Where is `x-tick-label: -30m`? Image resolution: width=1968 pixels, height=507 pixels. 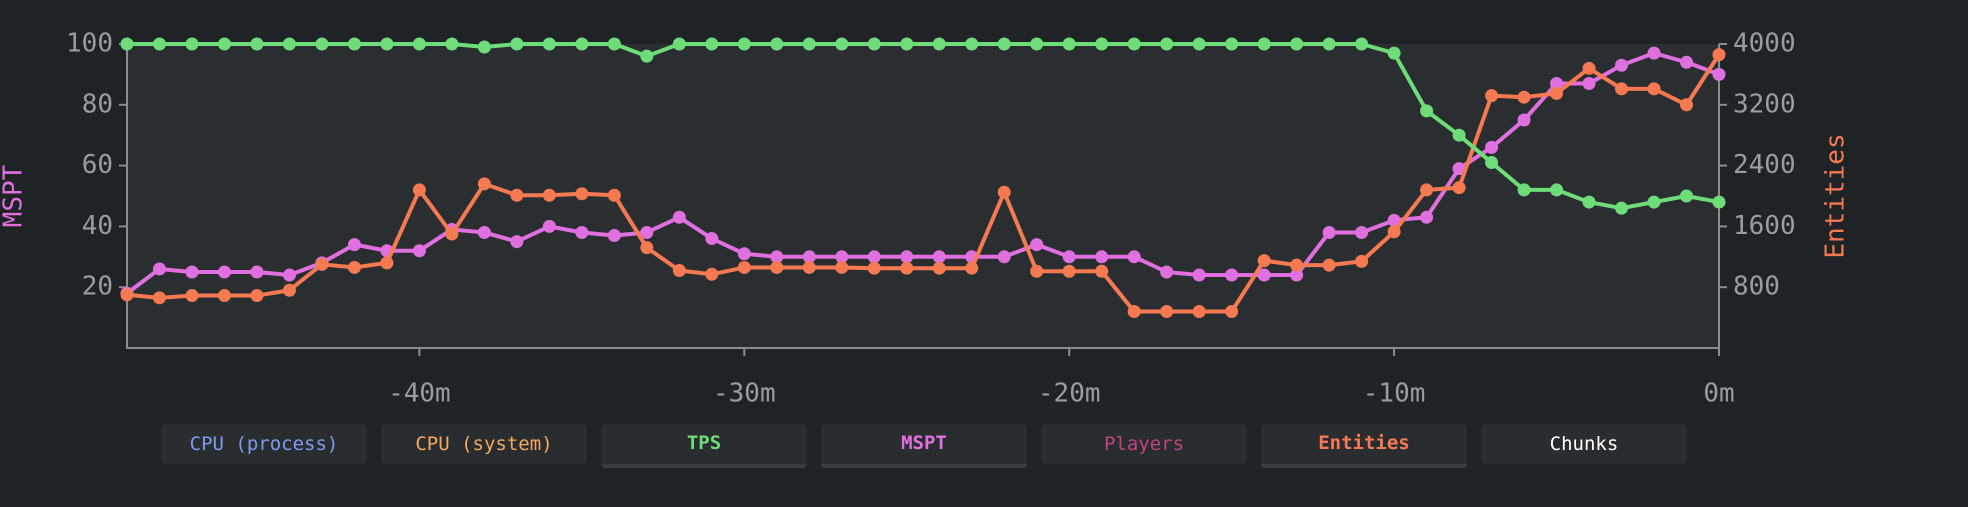
x-tick-label: -30m is located at coordinates (744, 394).